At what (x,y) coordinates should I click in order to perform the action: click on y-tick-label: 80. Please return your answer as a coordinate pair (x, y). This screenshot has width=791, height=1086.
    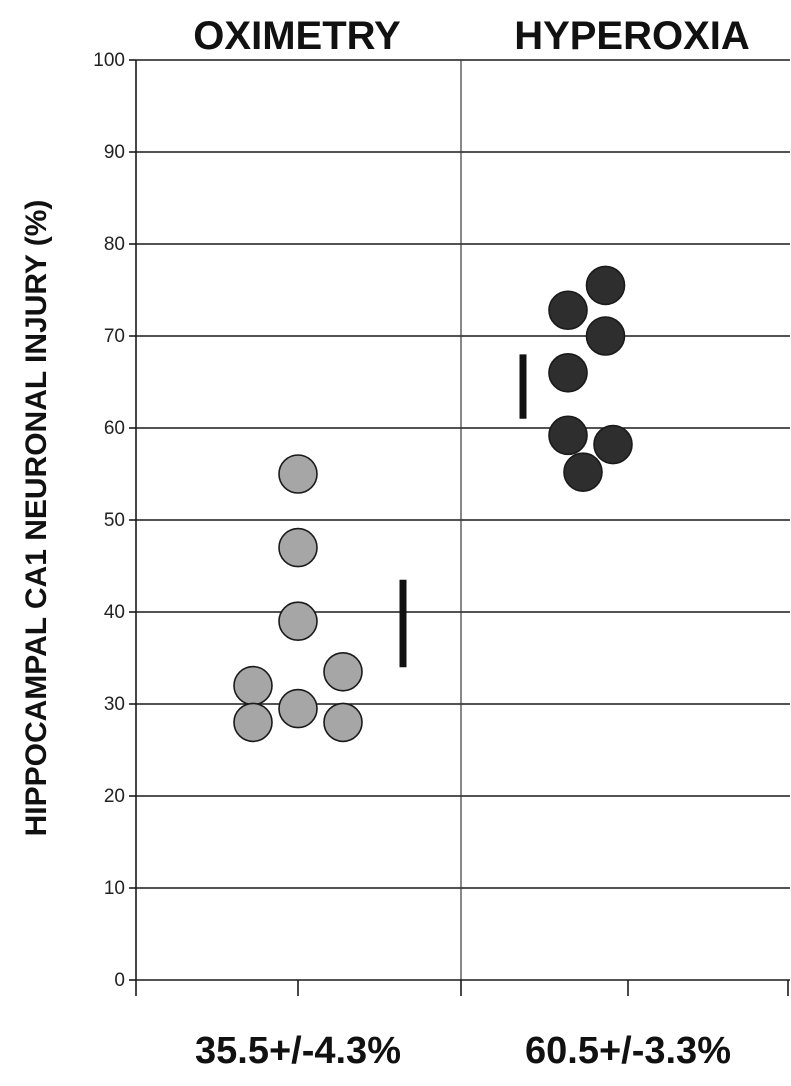
    Looking at the image, I should click on (114, 244).